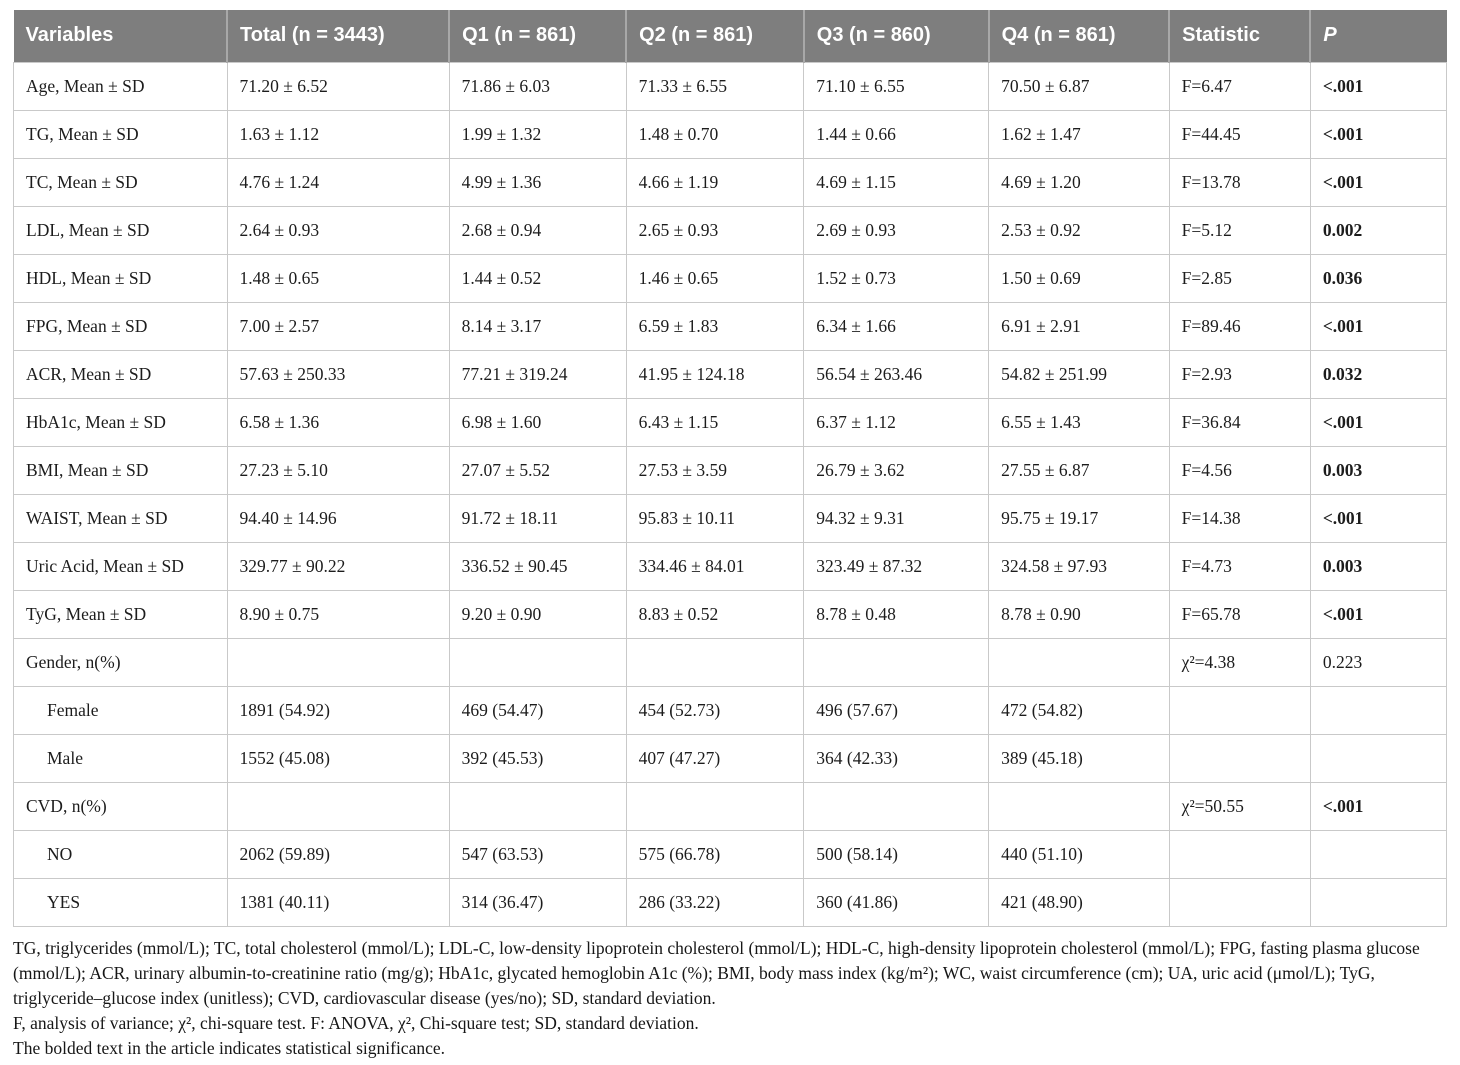 This screenshot has width=1460, height=1065. Describe the element at coordinates (1239, 86) in the screenshot. I see `statistic-cell: F=6.47` at that location.